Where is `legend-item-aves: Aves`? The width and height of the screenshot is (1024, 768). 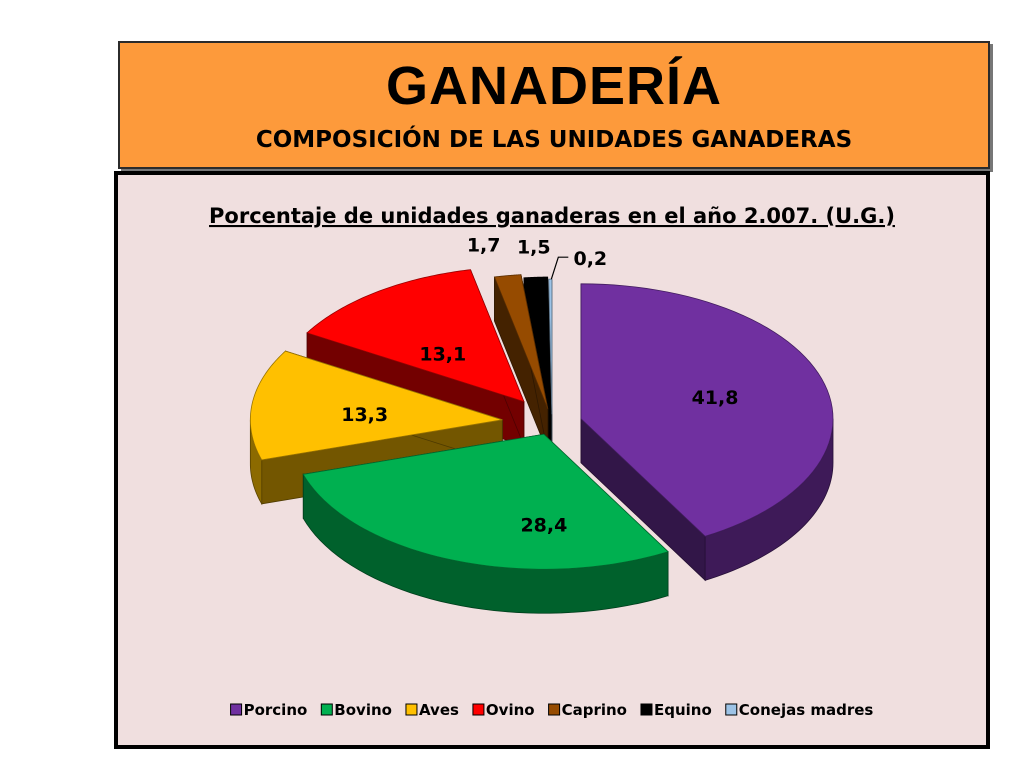
legend-item-aves: Aves is located at coordinates (432, 710).